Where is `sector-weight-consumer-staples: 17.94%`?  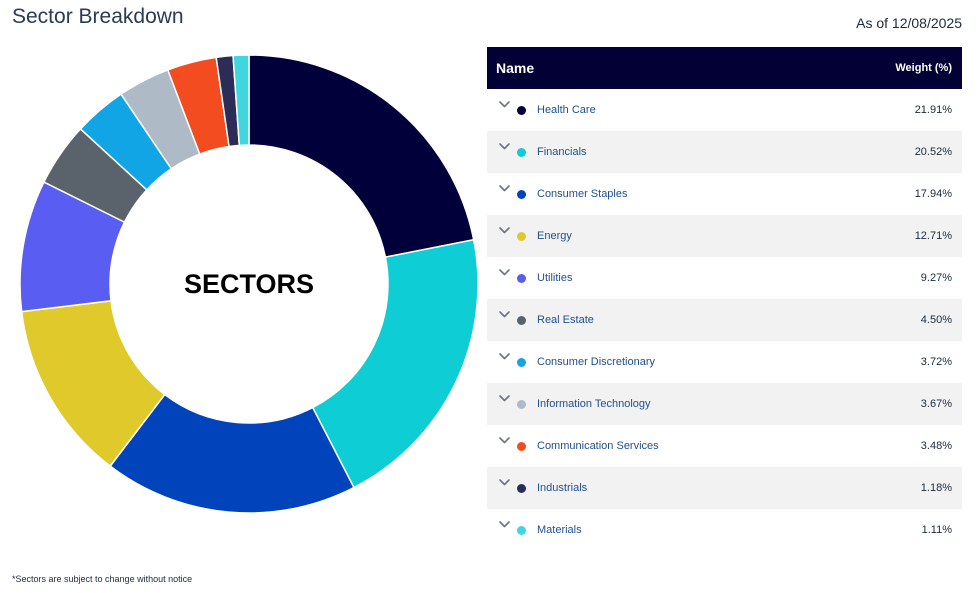 sector-weight-consumer-staples: 17.94% is located at coordinates (933, 194).